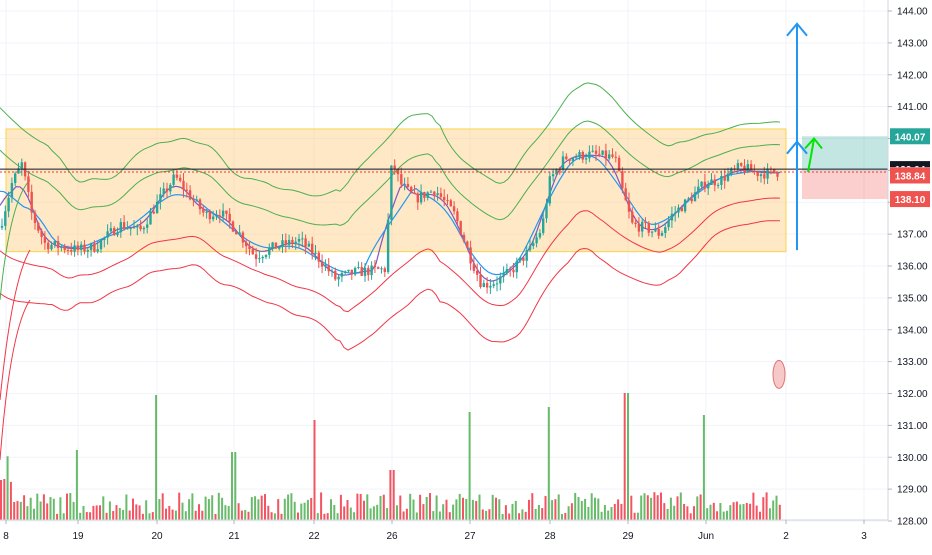 This screenshot has height=555, width=932. I want to click on long-position-tool, so click(845, 168).